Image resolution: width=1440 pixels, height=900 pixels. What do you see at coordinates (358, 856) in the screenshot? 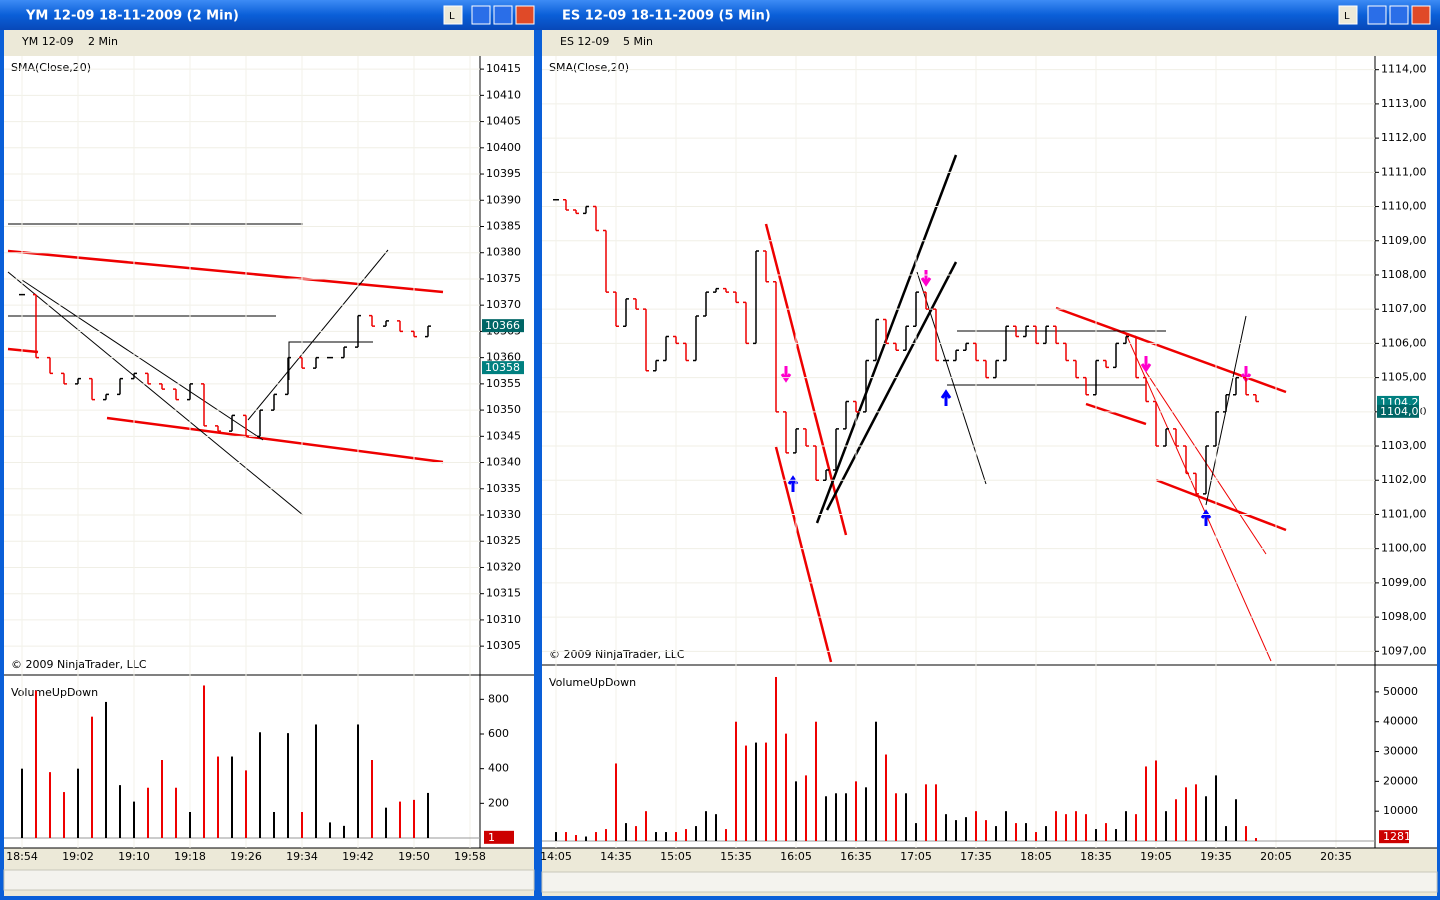
I see `x-tick-label: 19:42` at bounding box center [358, 856].